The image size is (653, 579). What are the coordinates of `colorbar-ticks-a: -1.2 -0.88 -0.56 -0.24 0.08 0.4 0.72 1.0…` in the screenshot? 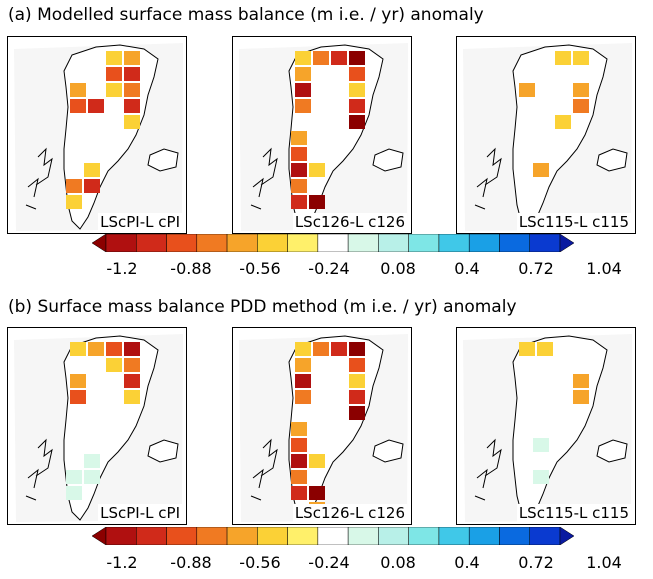 It's located at (326, 269).